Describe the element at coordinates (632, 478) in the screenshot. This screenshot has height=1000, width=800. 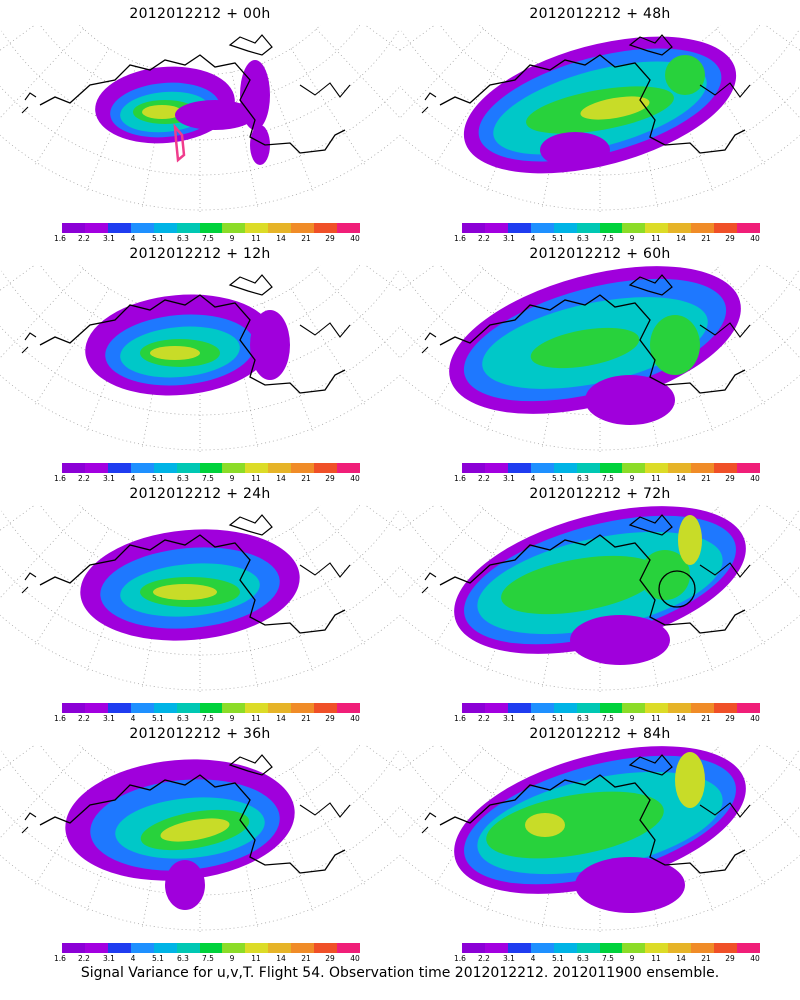
I see `colorbar-label: 9` at that location.